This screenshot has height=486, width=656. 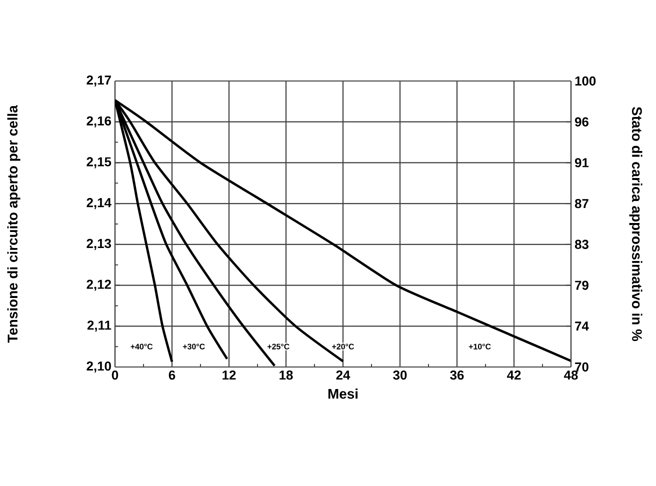 What do you see at coordinates (115, 375) in the screenshot?
I see `x-tick-label: 0` at bounding box center [115, 375].